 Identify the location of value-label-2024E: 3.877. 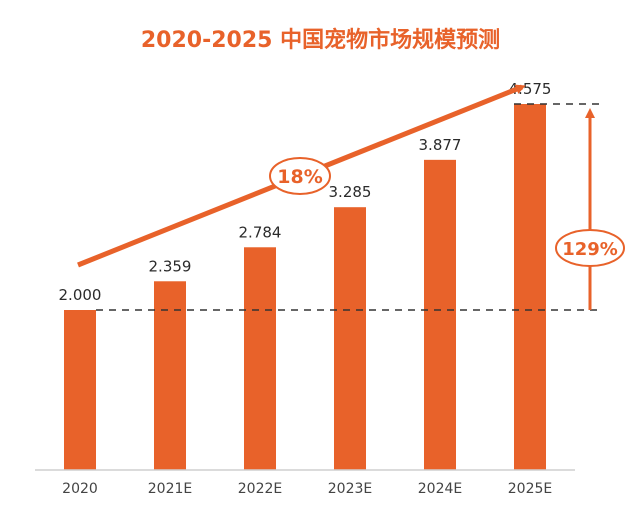
(440, 145).